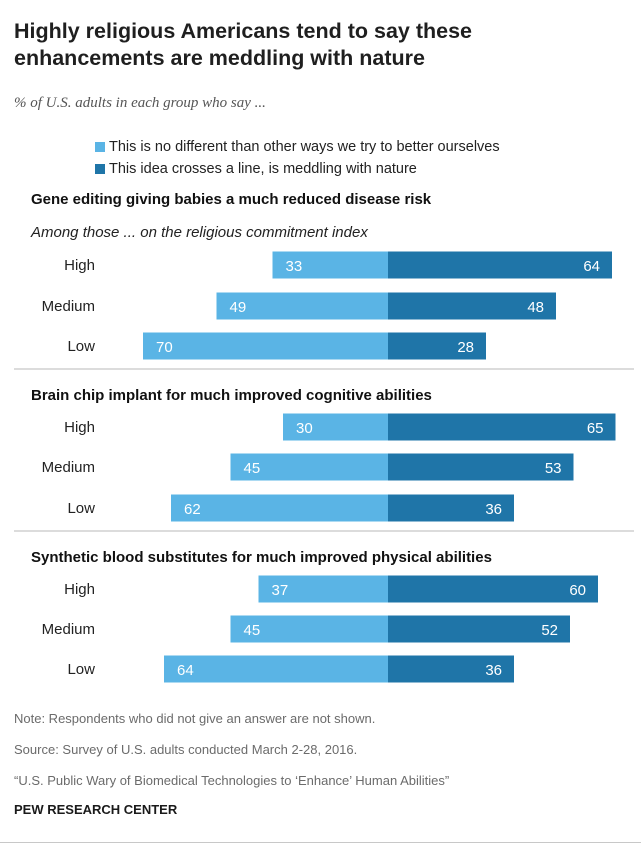 This screenshot has height=853, width=641. Describe the element at coordinates (577, 590) in the screenshot. I see `data-label-crosses-line: 60` at that location.